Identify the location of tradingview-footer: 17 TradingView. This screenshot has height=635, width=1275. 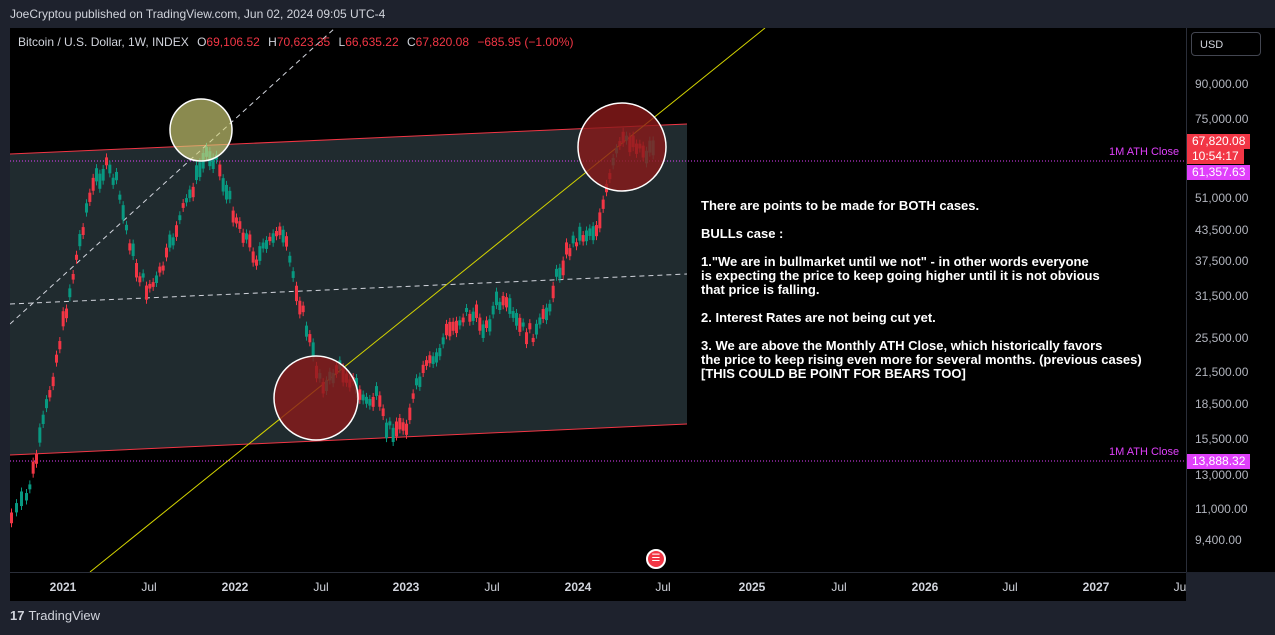
(55, 615).